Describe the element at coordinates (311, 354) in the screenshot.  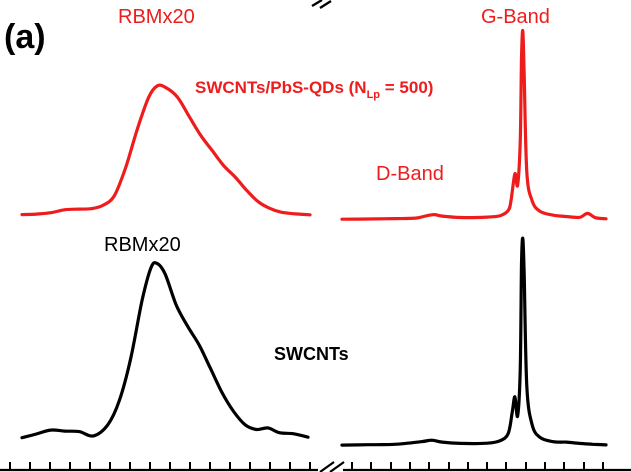
I see `black-series-legend: SWCNTs` at that location.